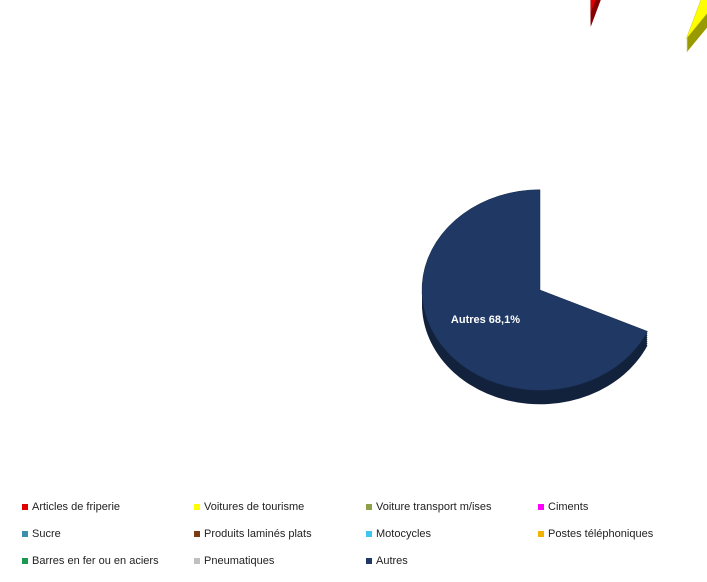 The height and width of the screenshot is (582, 707). I want to click on legend-label: Autres, so click(392, 561).